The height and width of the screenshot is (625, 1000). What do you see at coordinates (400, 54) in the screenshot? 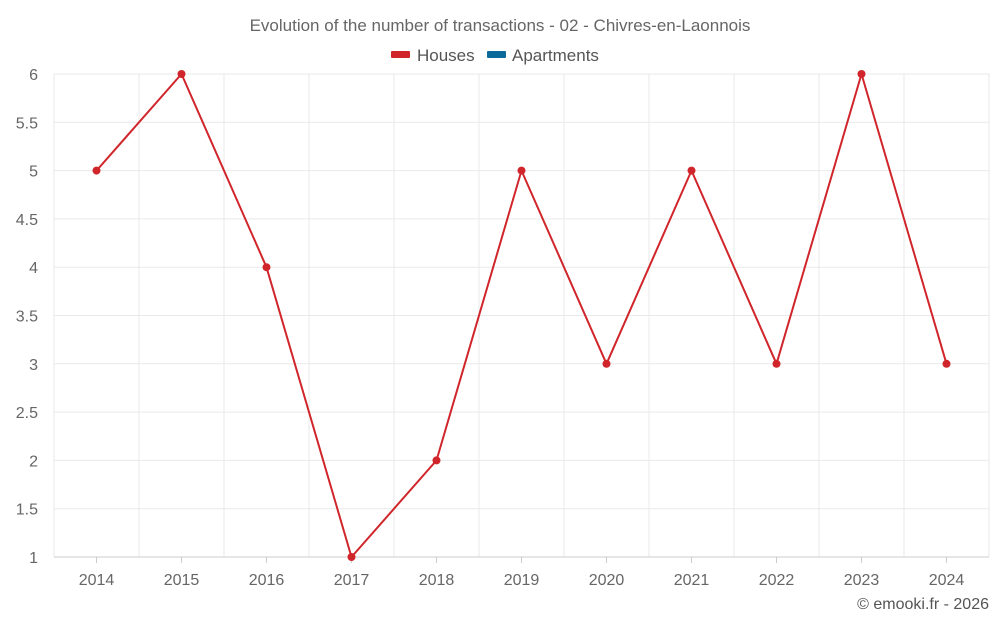
I see `legend-swatch-houses` at bounding box center [400, 54].